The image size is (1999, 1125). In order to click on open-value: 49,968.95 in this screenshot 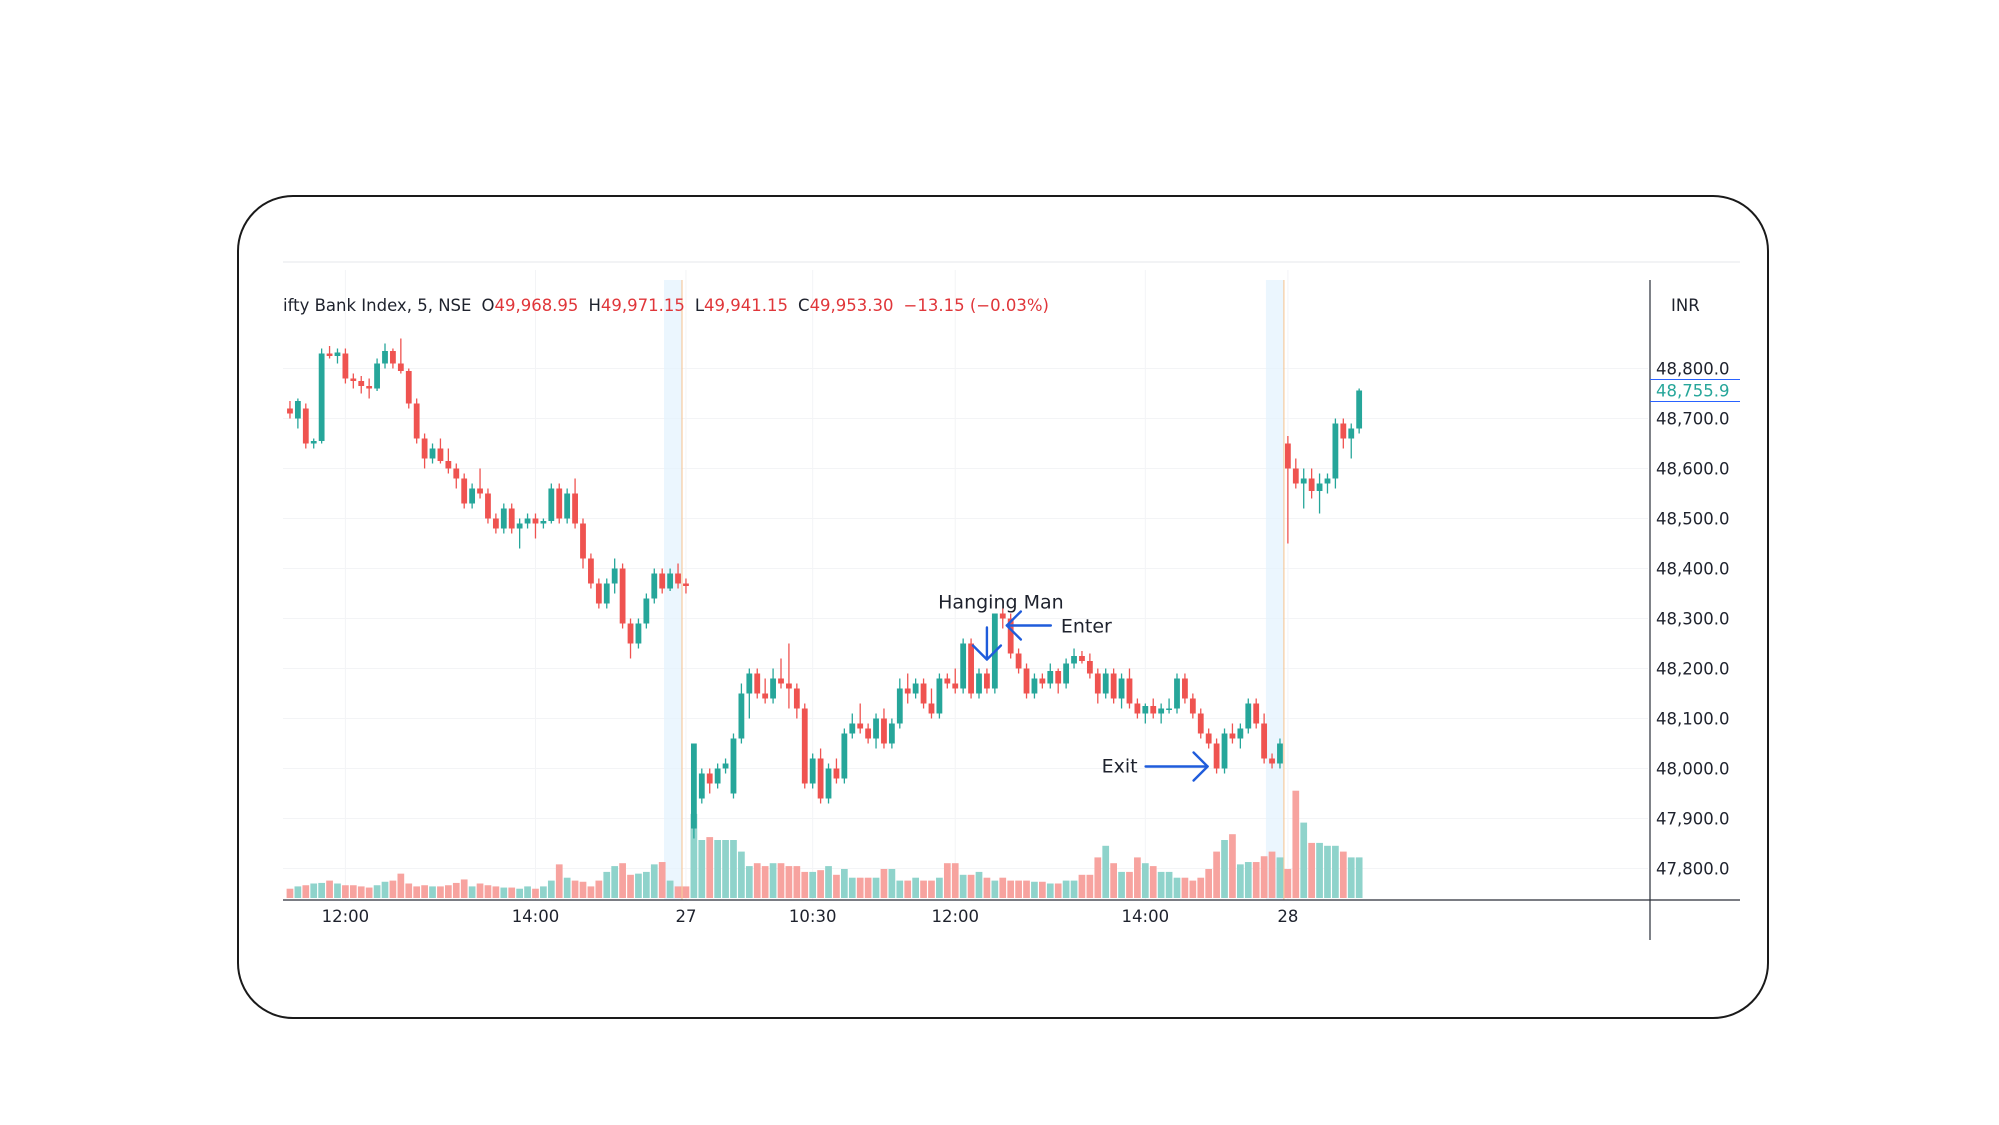, I will do `click(536, 305)`.